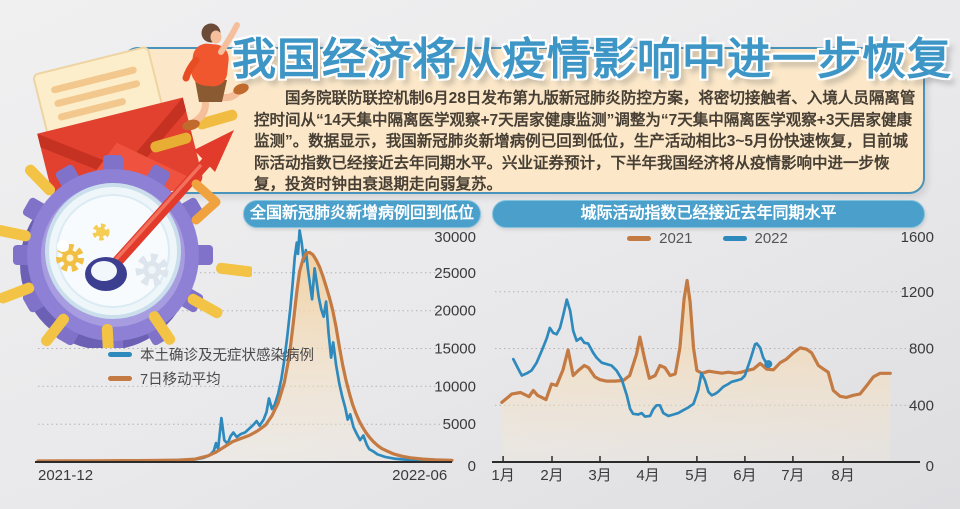 This screenshot has height=509, width=960. I want to click on y-tick-label: 400, so click(921, 405).